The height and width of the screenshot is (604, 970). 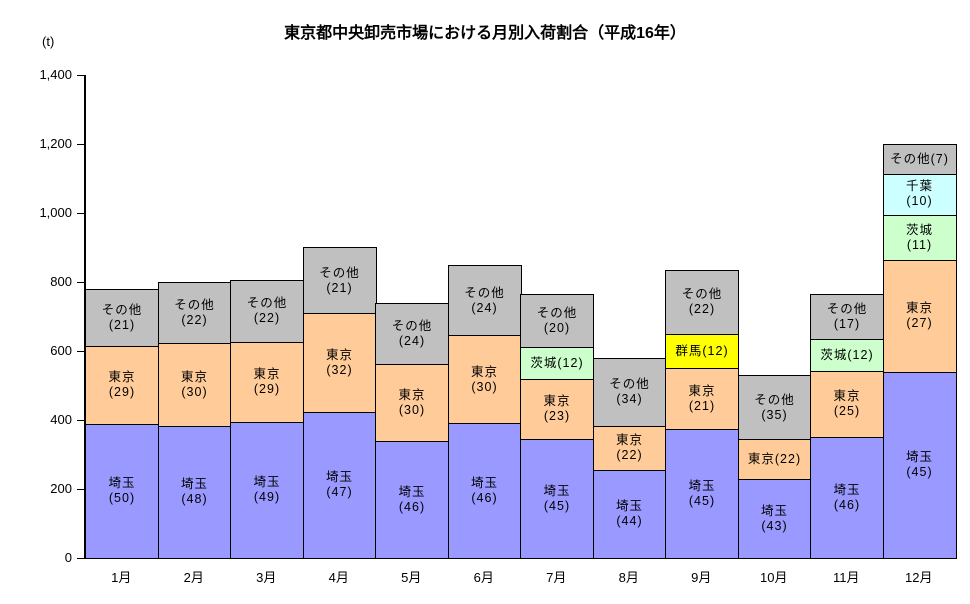 I want to click on y-tick-label: 400, so click(x=61, y=419).